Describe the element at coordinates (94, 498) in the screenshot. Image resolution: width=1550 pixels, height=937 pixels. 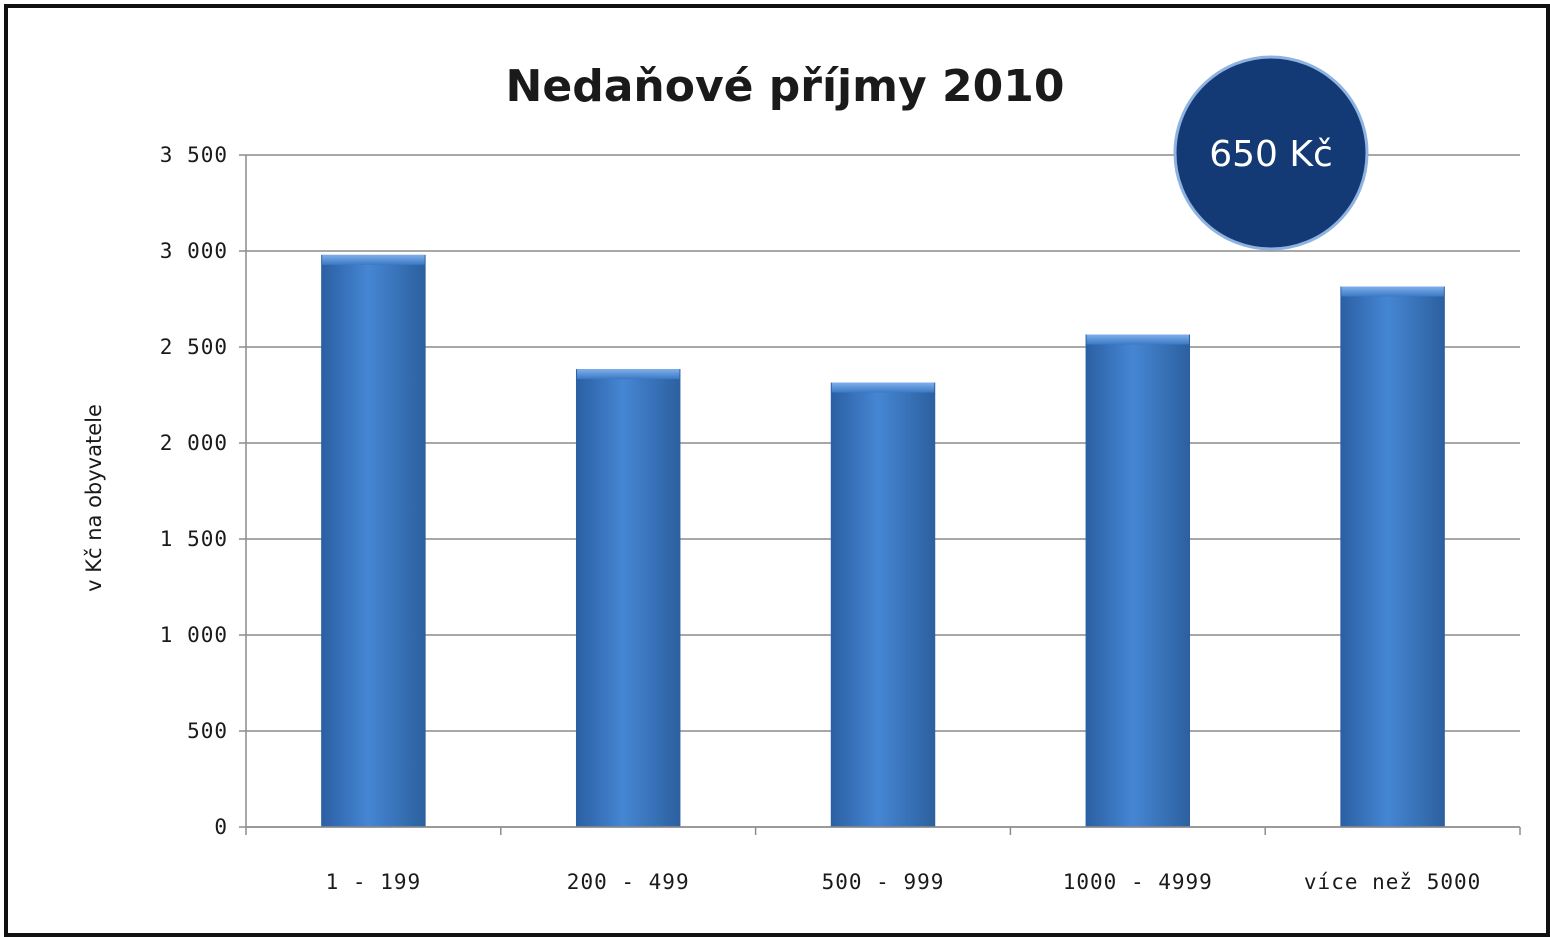
I see `y-axis-label: v Kč na obyvatele` at that location.